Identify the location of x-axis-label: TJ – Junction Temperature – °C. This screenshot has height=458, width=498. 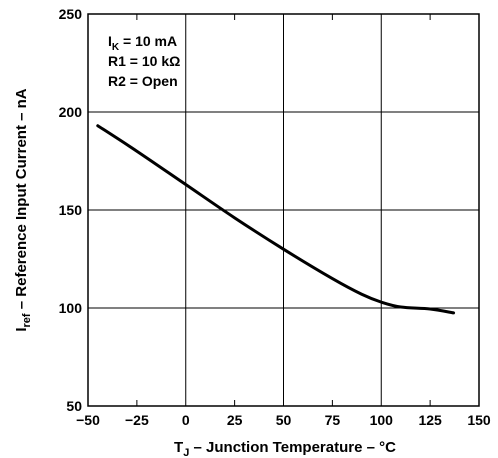
(285, 448).